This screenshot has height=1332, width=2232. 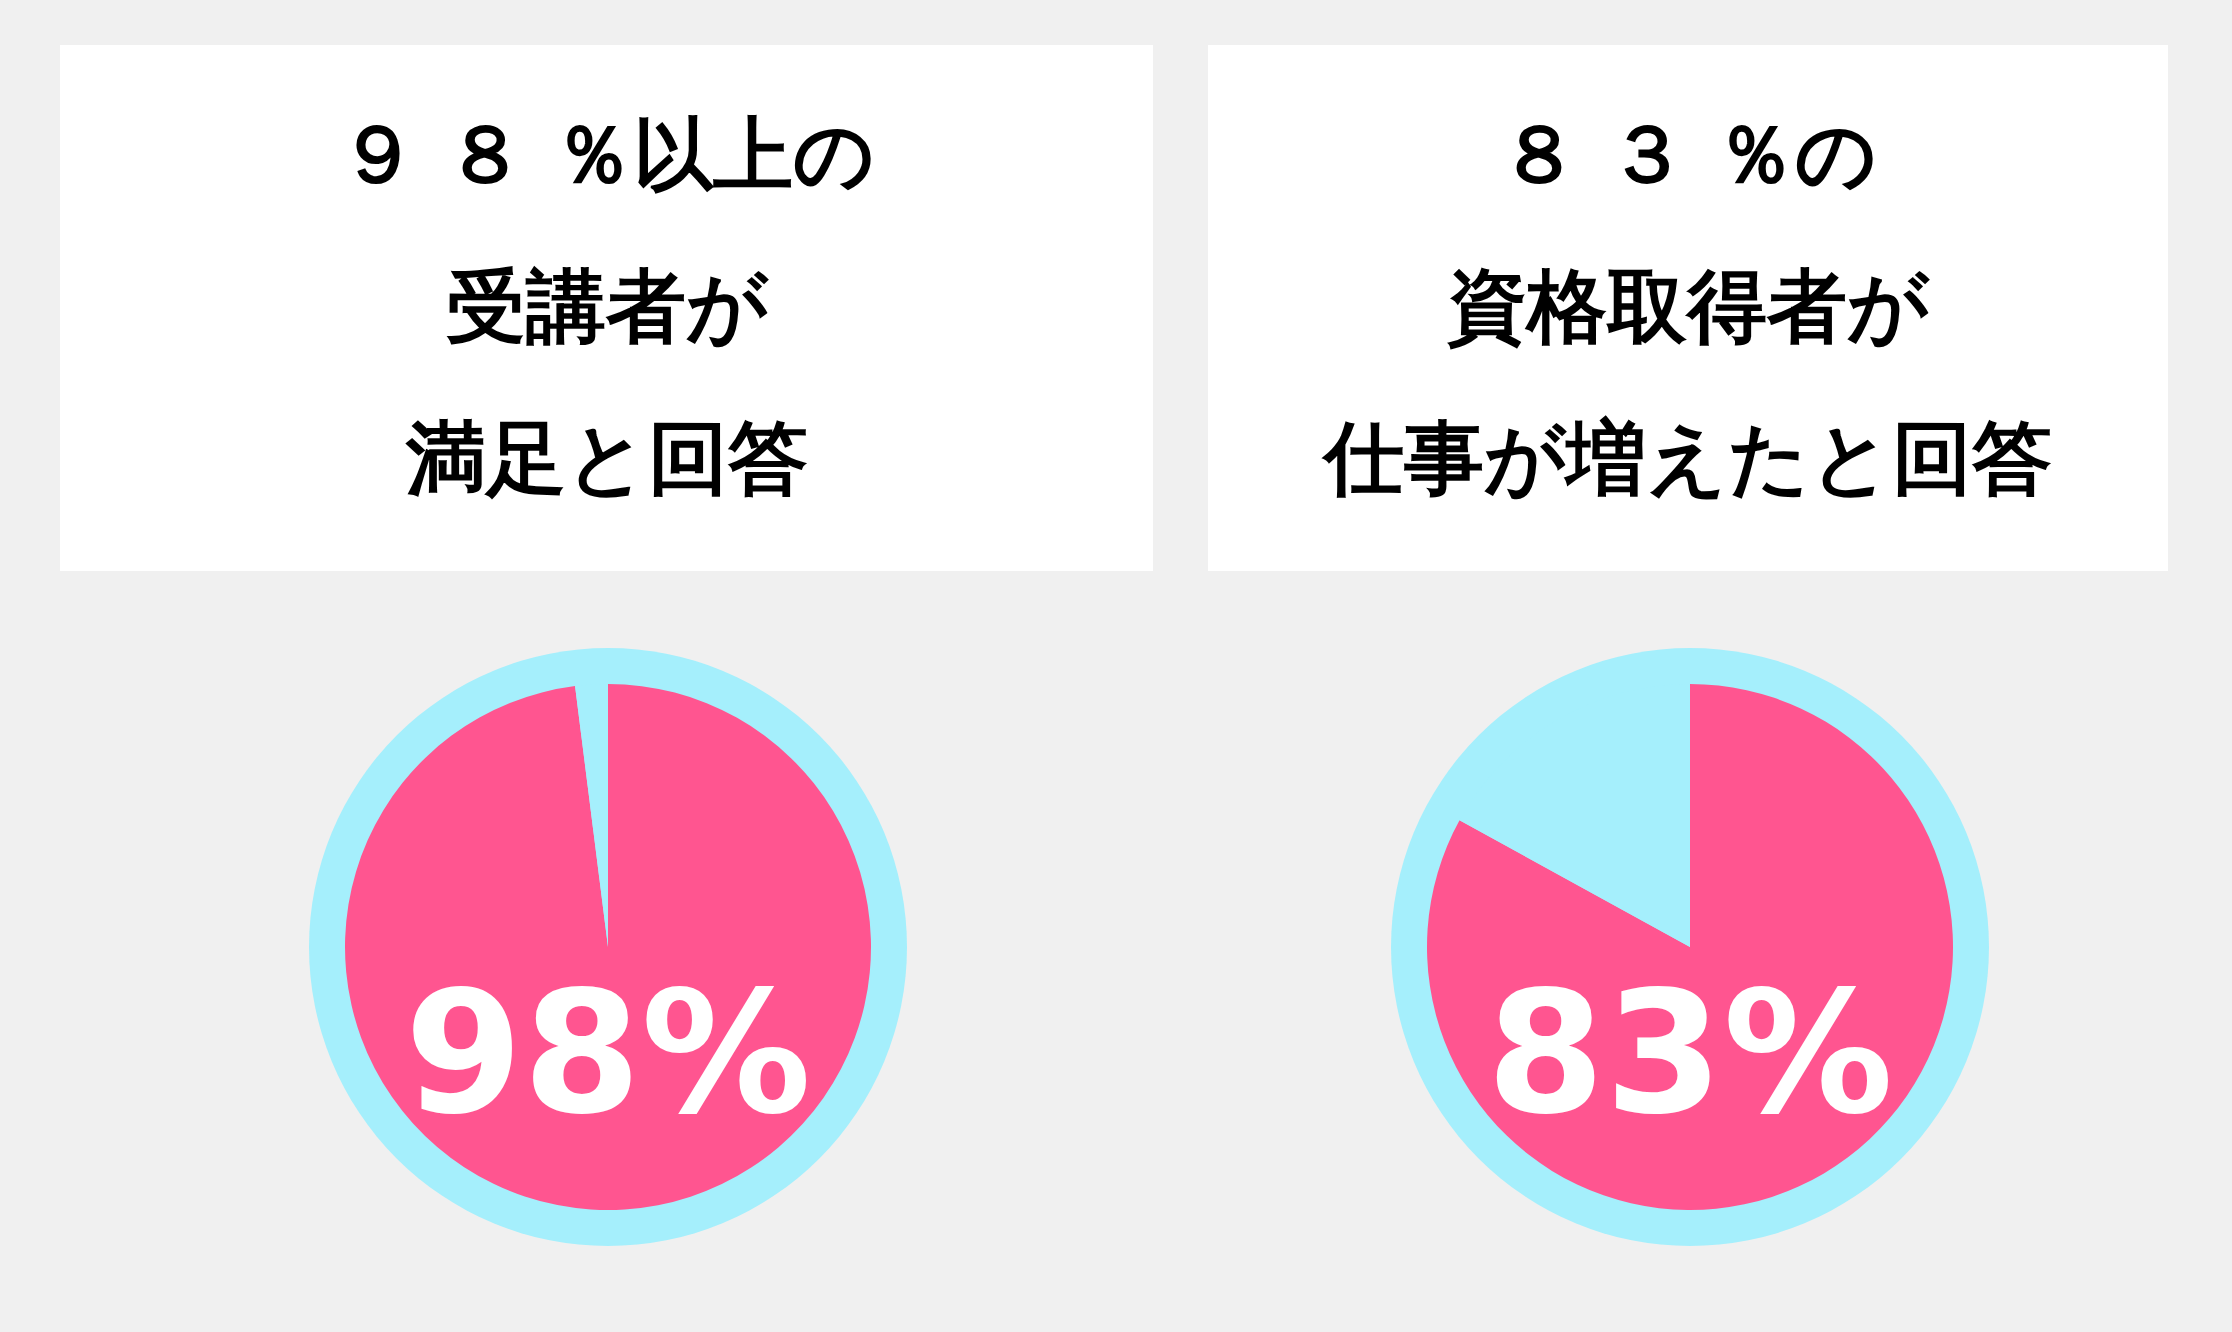 What do you see at coordinates (1690, 1053) in the screenshot?
I see `data-label: 83%` at bounding box center [1690, 1053].